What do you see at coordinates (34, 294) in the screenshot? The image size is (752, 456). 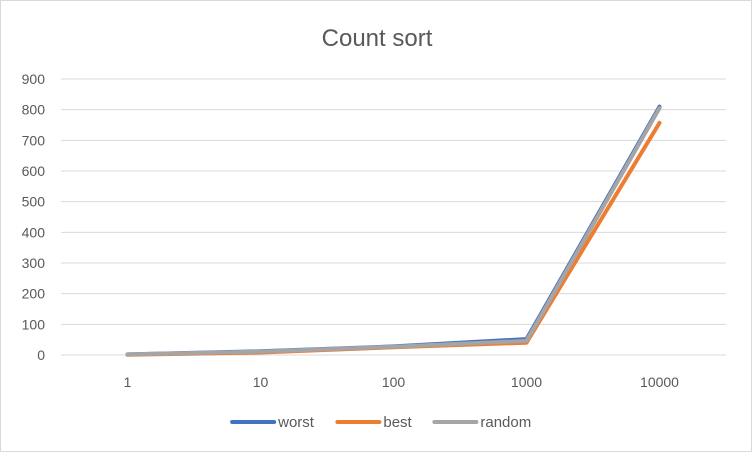 I see `y-tick-label: 200` at bounding box center [34, 294].